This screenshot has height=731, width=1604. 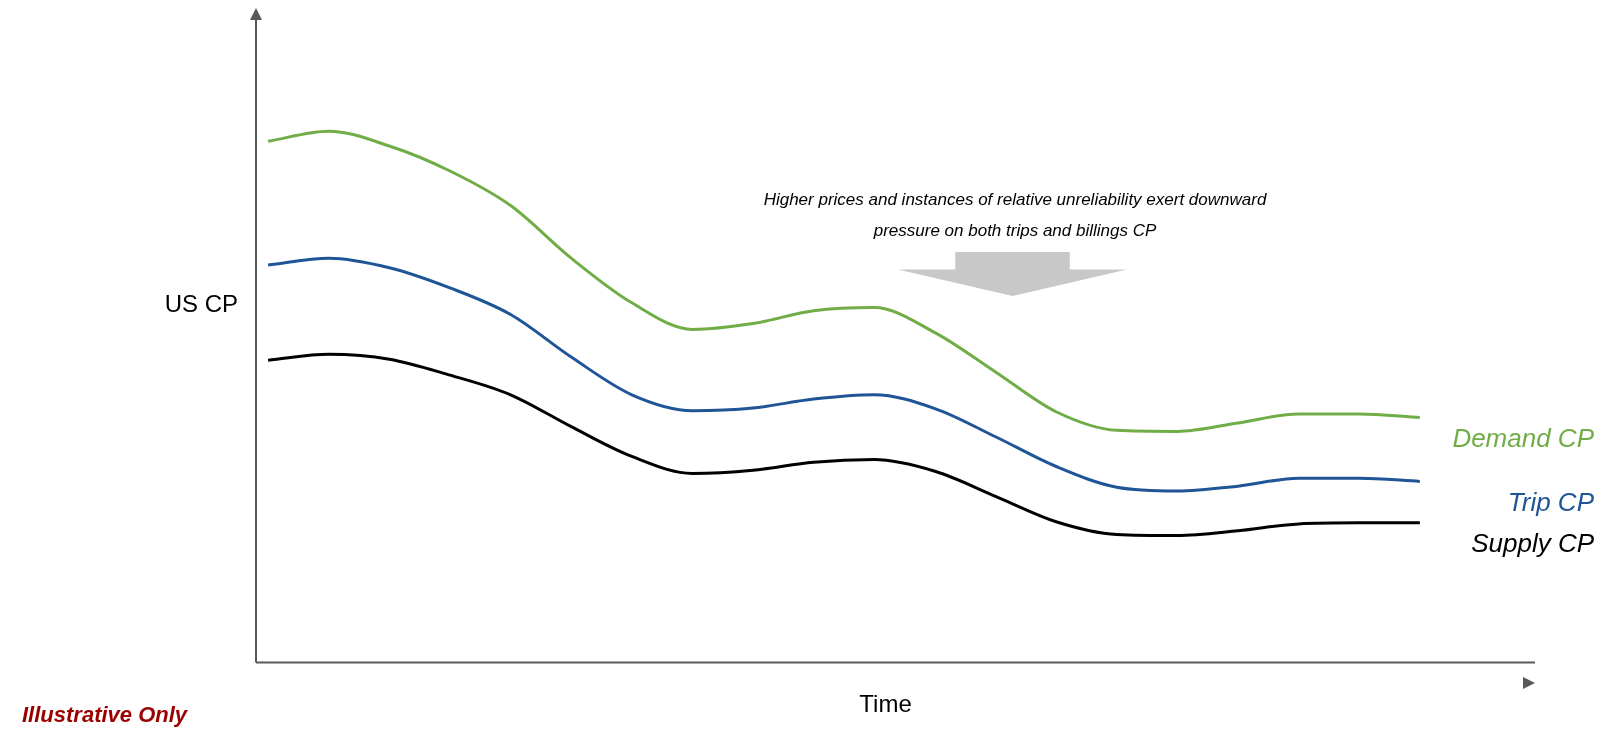 What do you see at coordinates (201, 303) in the screenshot?
I see `y-axis-title: US CP` at bounding box center [201, 303].